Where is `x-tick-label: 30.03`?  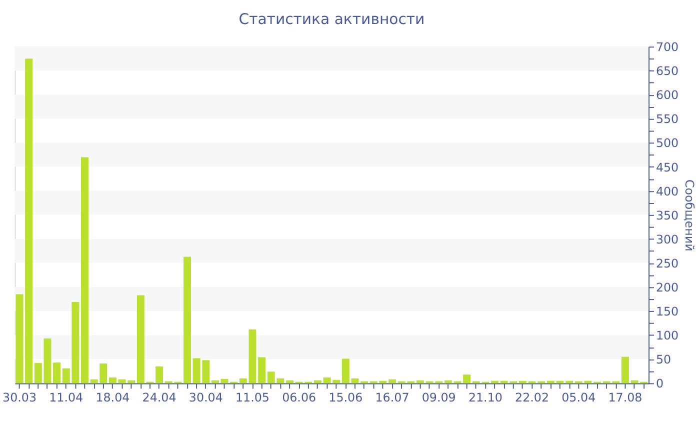 x-tick-label: 30.03 is located at coordinates (19, 397).